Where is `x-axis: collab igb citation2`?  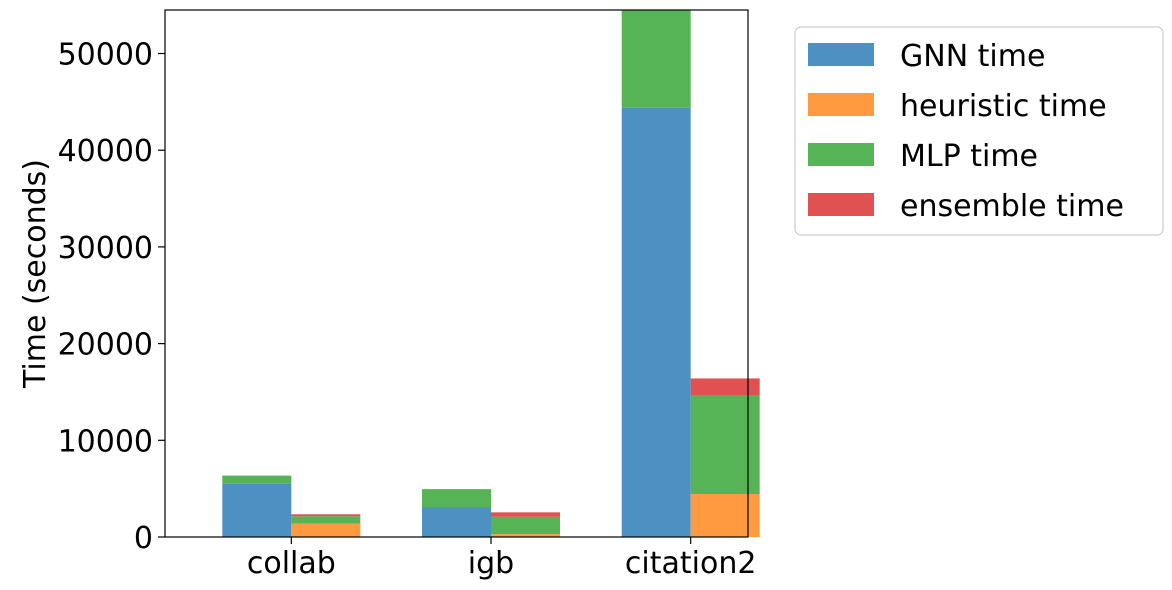
x-axis: collab igb citation2 is located at coordinates (502, 559).